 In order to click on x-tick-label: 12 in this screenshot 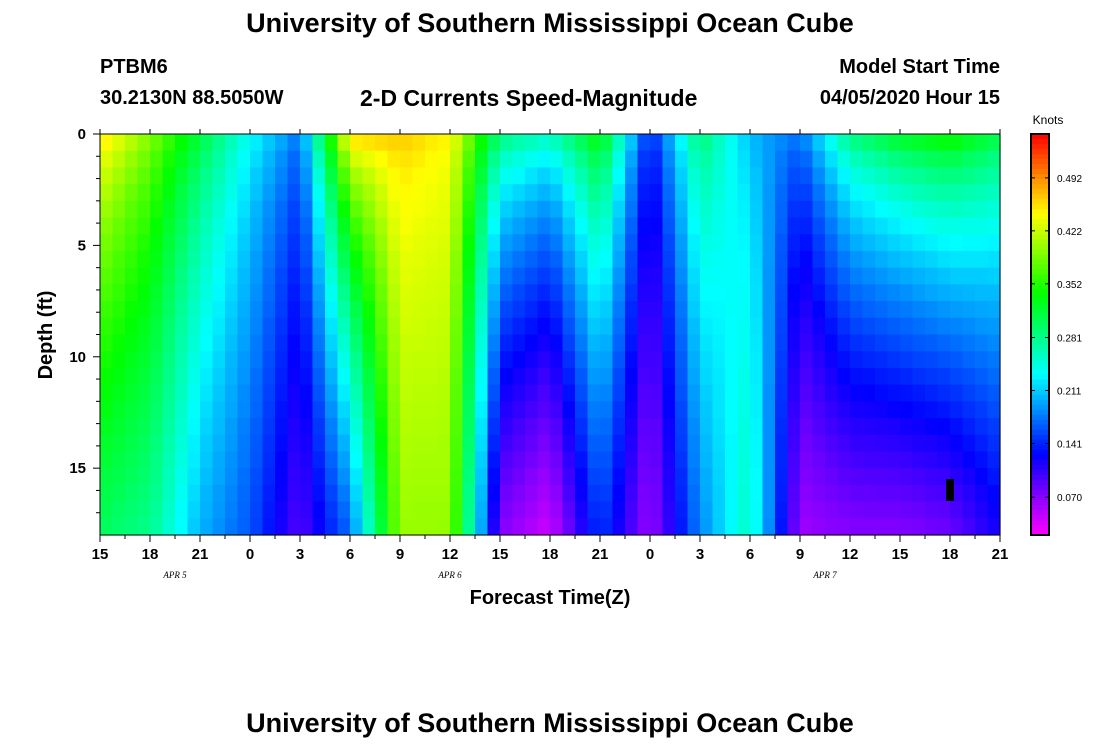, I will do `click(450, 554)`.